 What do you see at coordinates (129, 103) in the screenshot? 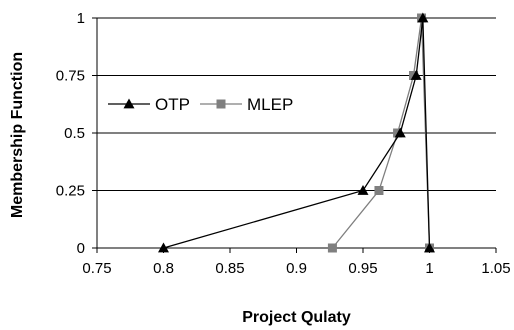
I see `legend-marker-otp` at bounding box center [129, 103].